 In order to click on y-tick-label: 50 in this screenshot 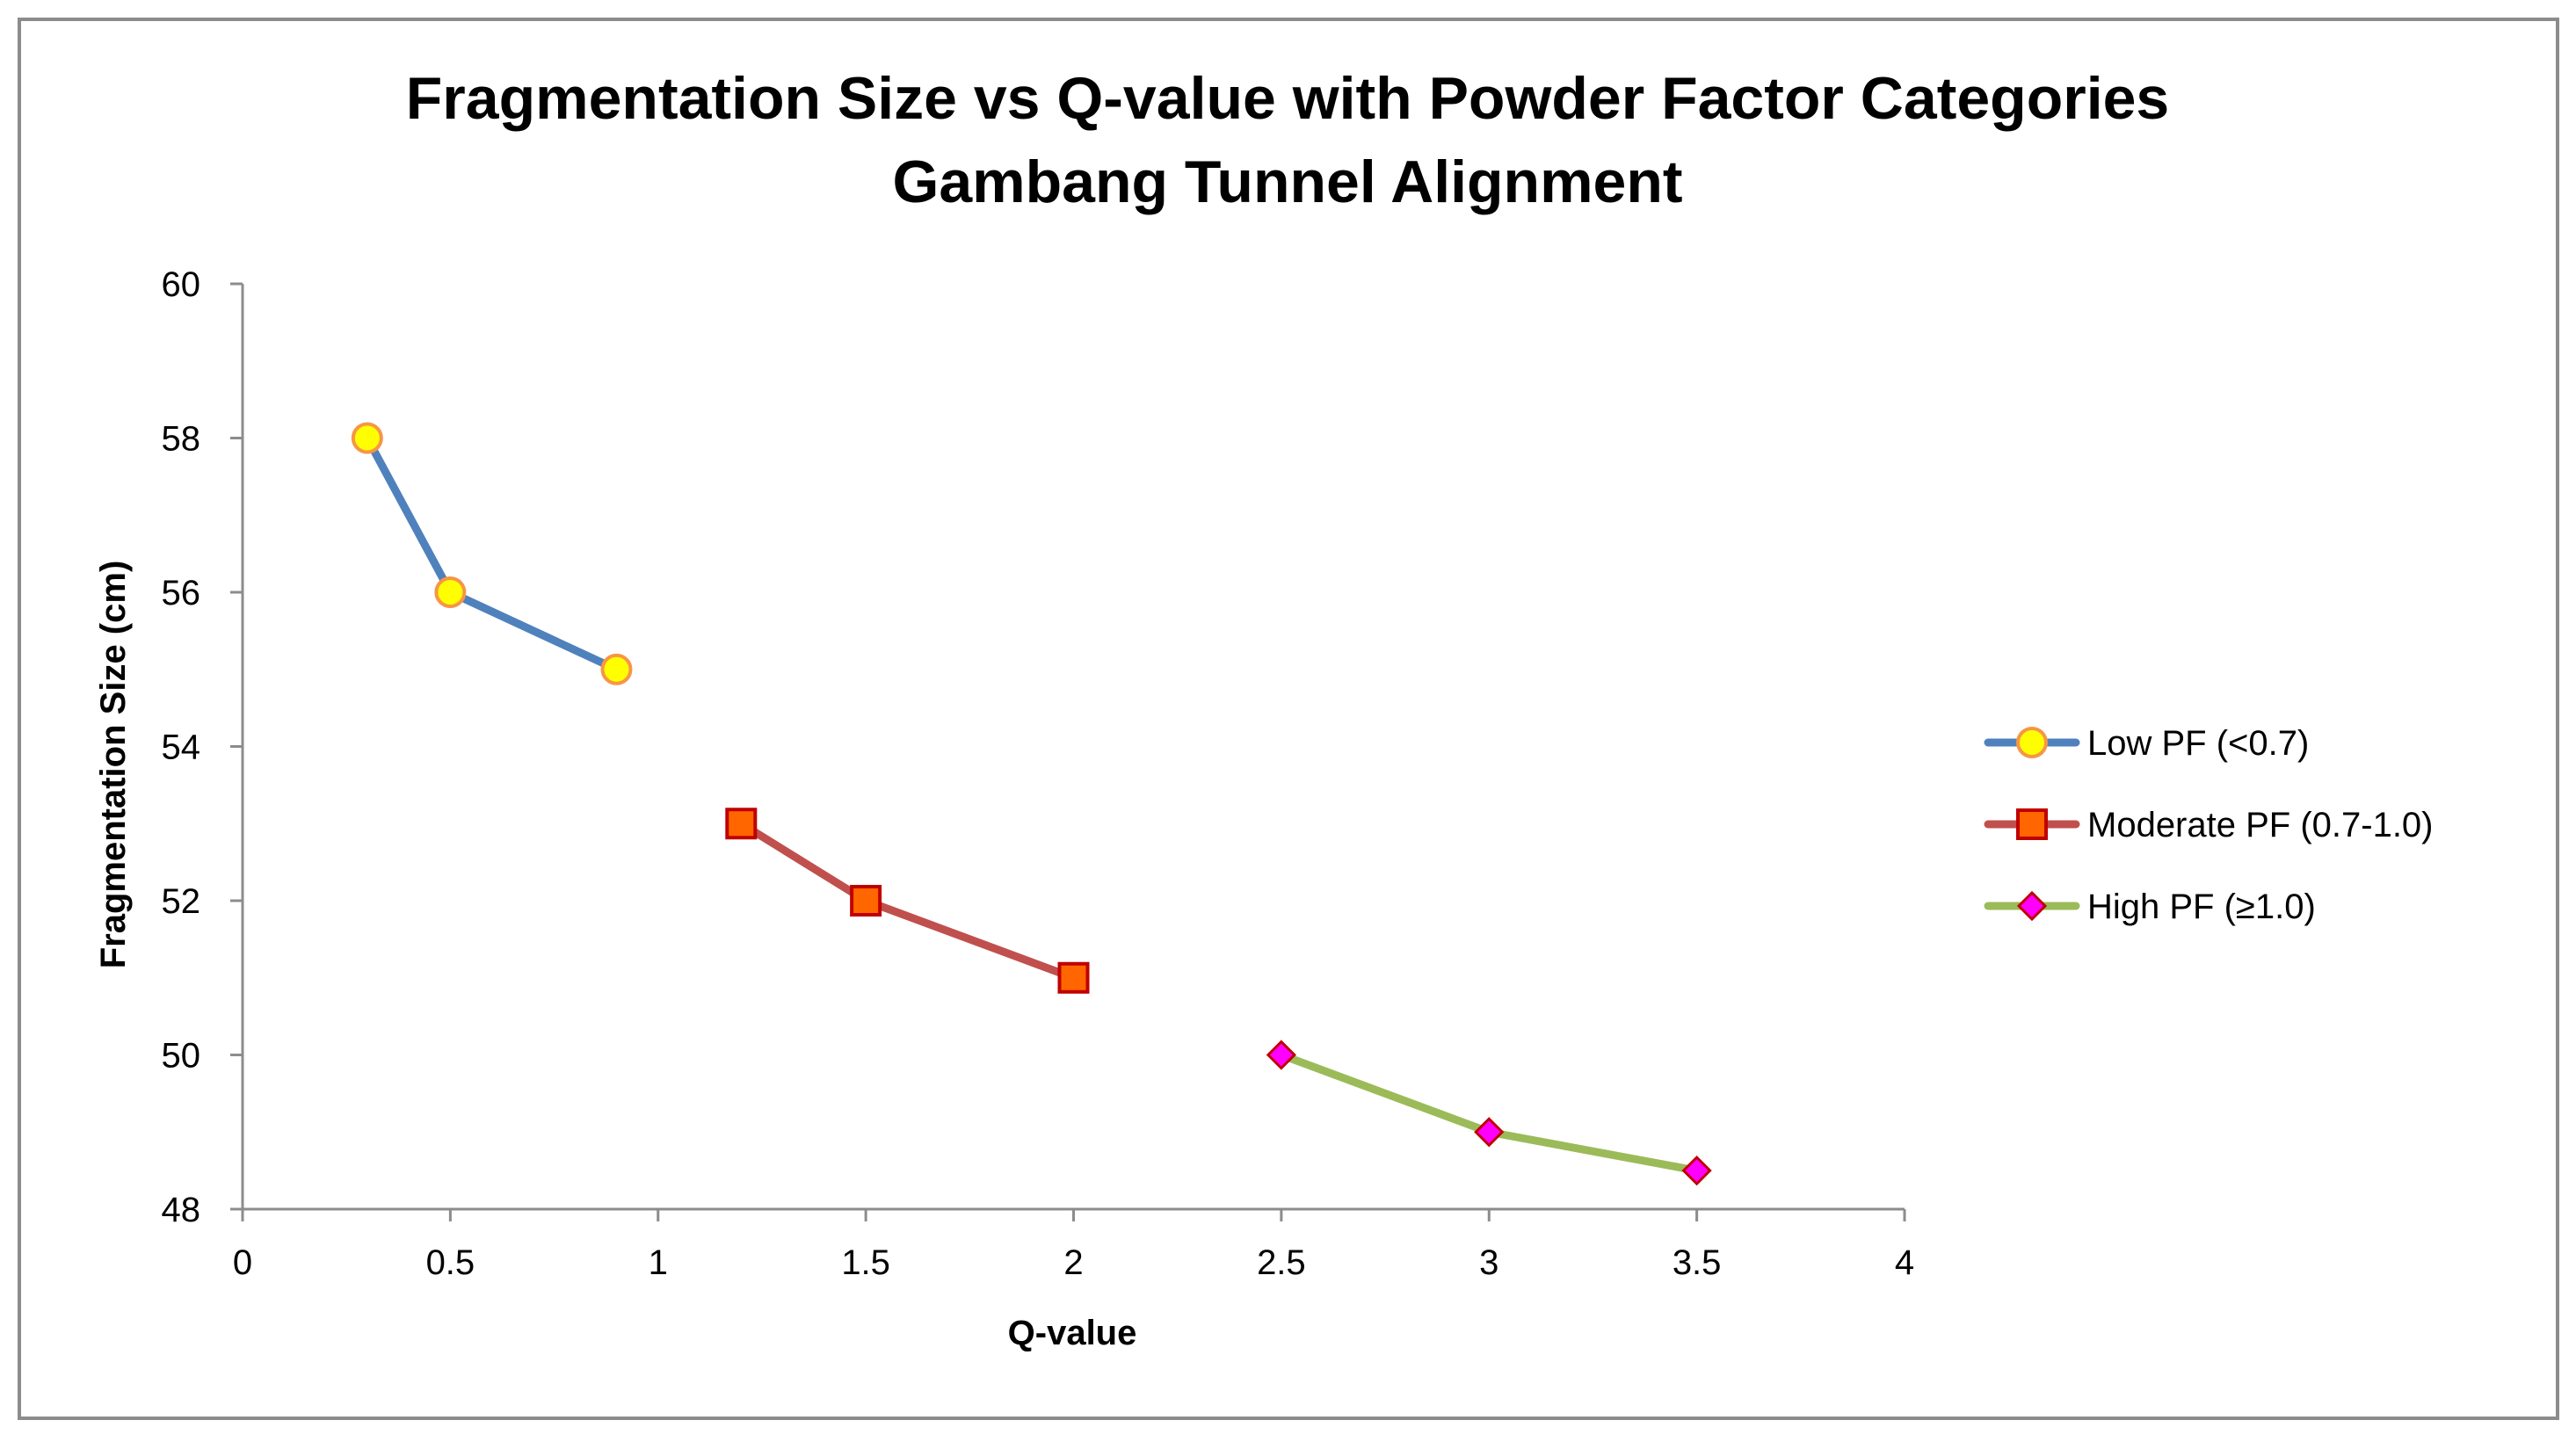, I will do `click(181, 1056)`.